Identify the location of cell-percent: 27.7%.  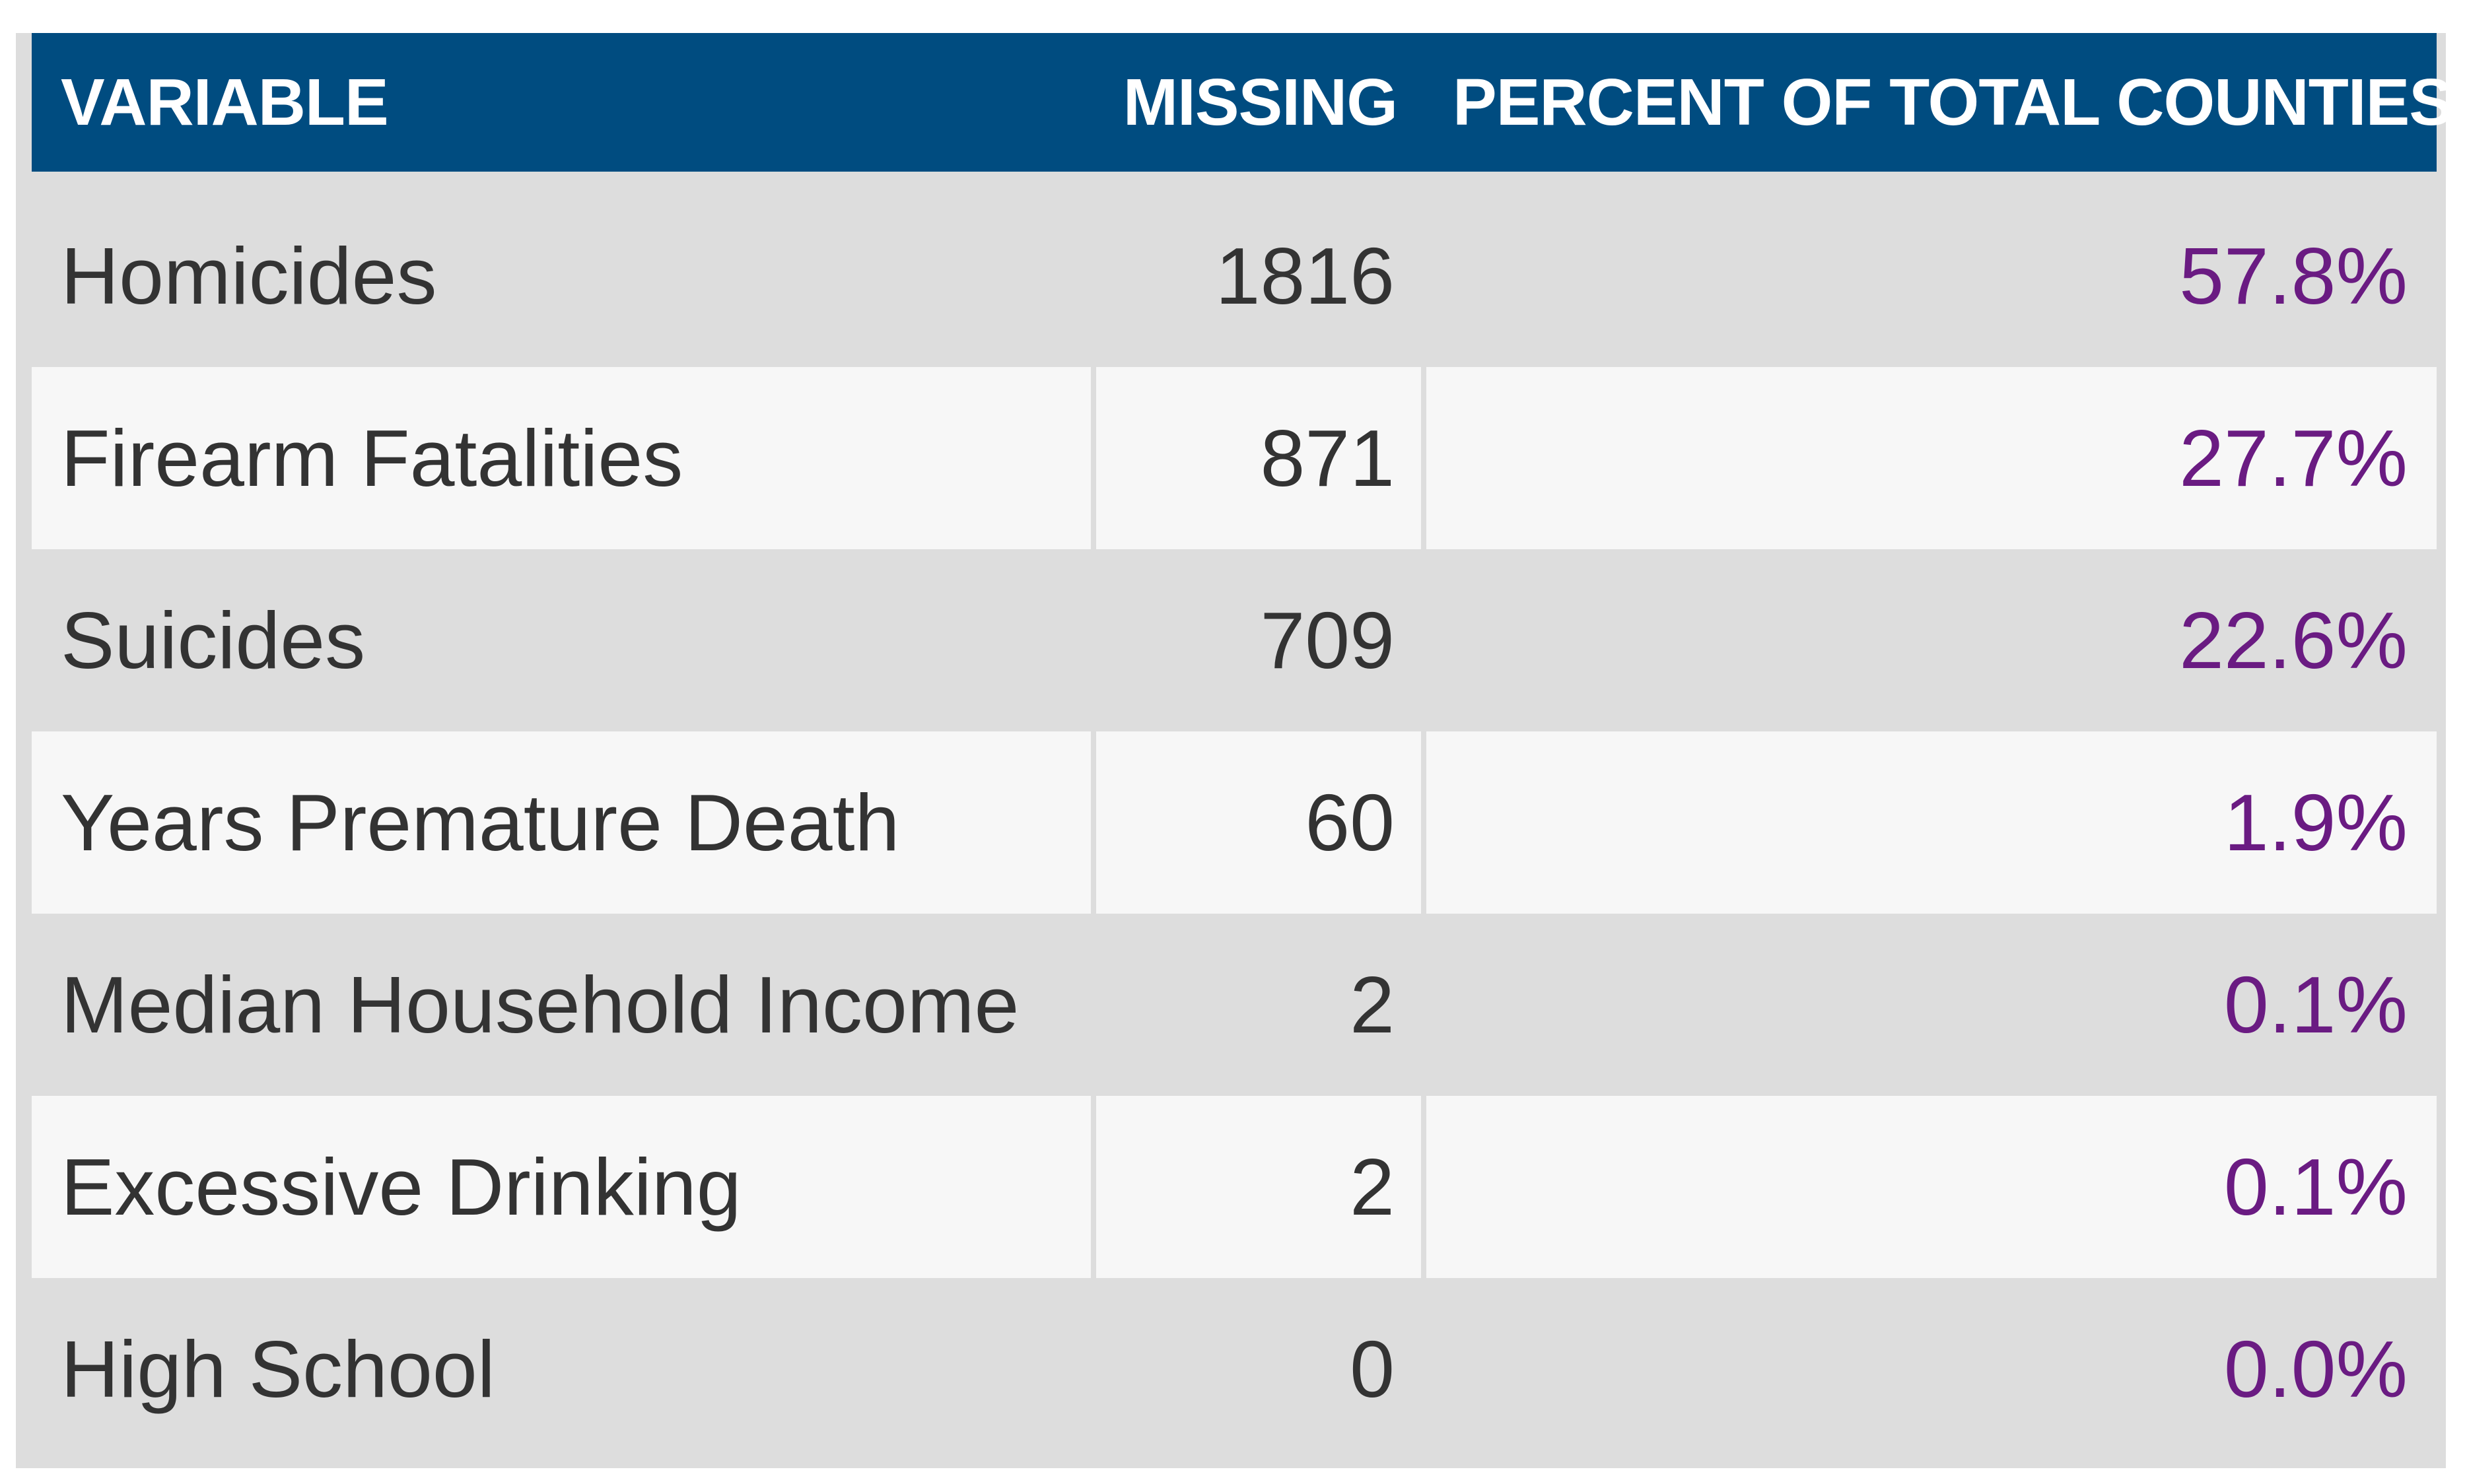
(1930, 458).